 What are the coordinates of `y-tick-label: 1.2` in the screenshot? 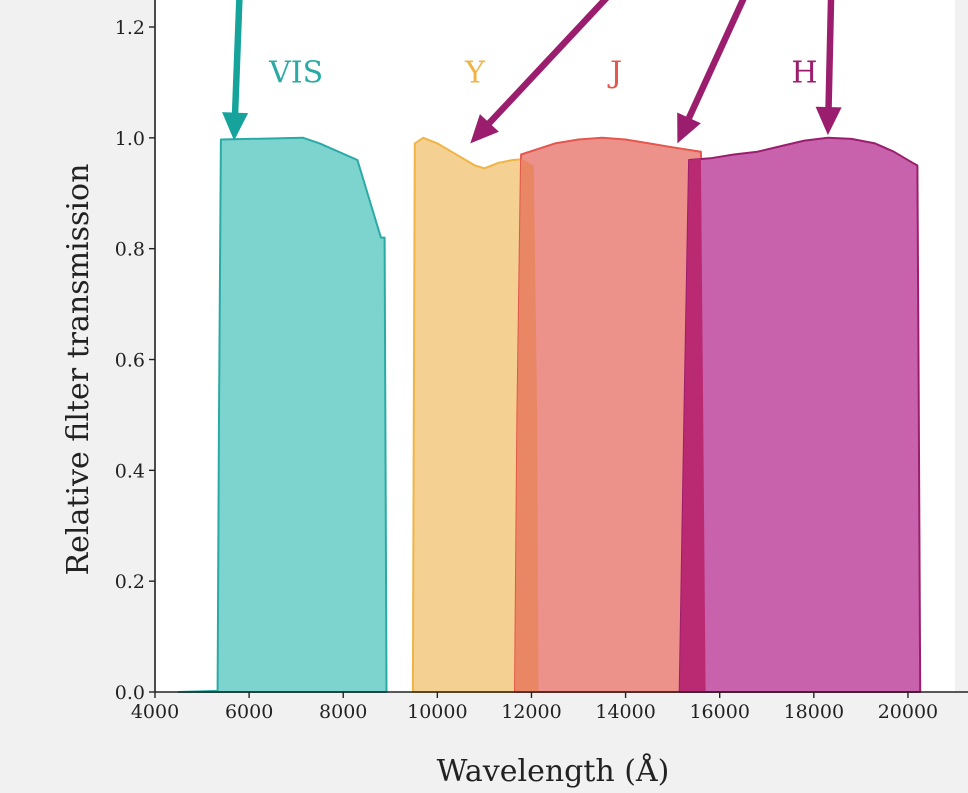 It's located at (130, 28).